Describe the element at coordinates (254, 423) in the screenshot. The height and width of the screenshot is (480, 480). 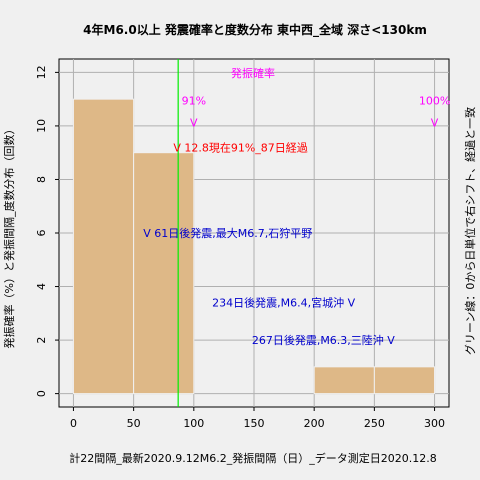
I see `x-tick-label: 150` at that location.